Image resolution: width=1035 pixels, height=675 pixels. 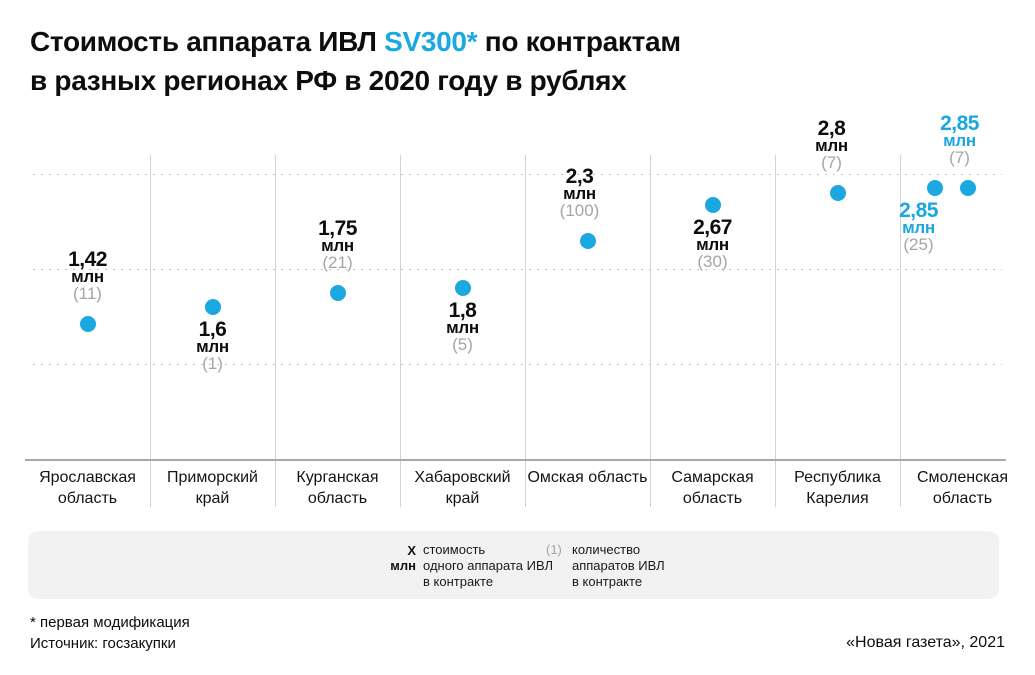 I want to click on point-label: 2,3 млн (100), so click(x=580, y=192).